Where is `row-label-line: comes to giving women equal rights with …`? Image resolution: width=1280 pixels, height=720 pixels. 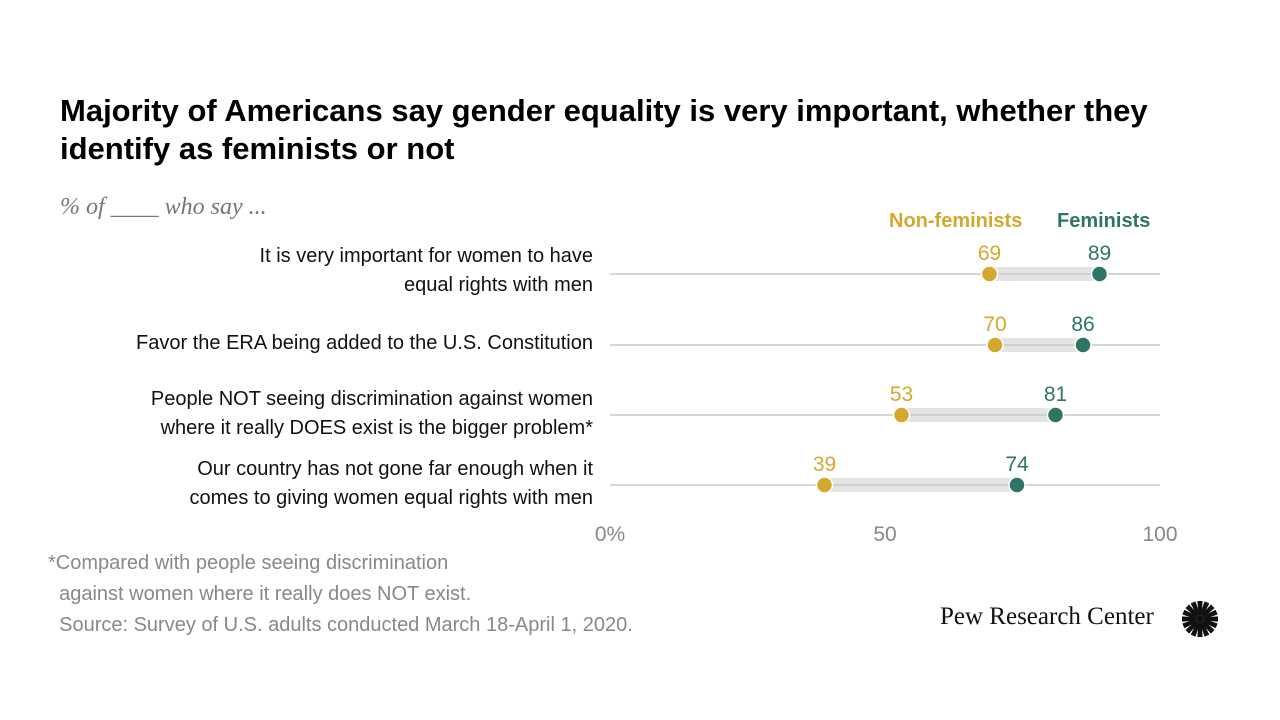
row-label-line: comes to giving women equal rights with … is located at coordinates (391, 498).